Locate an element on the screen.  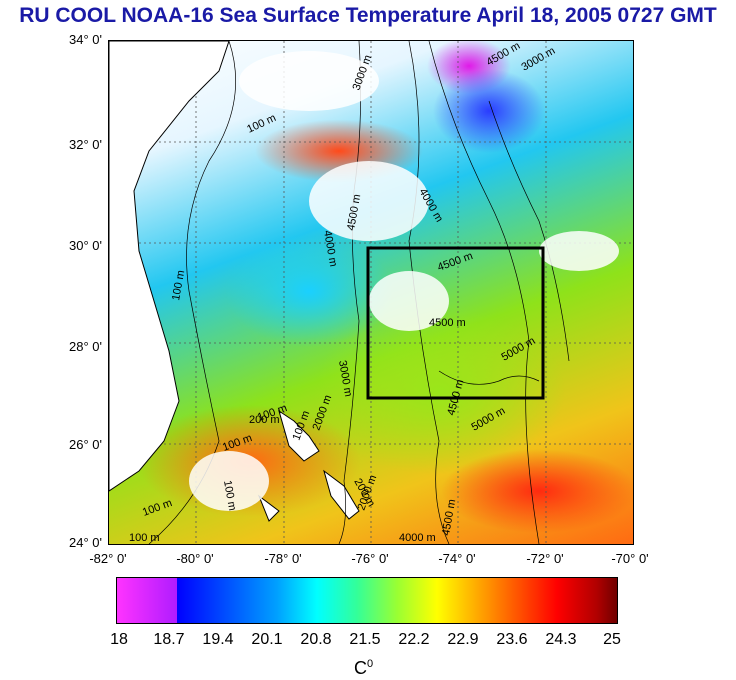
unit-letter: C is located at coordinates (360, 668).